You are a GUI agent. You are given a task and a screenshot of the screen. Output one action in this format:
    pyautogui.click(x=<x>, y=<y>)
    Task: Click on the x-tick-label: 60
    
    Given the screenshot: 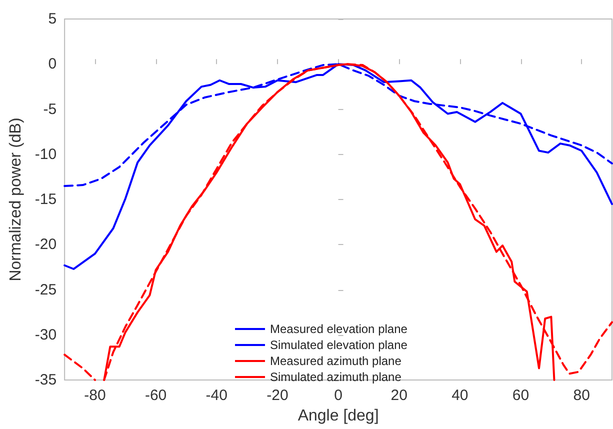 What is the action you would take?
    pyautogui.click(x=521, y=395)
    